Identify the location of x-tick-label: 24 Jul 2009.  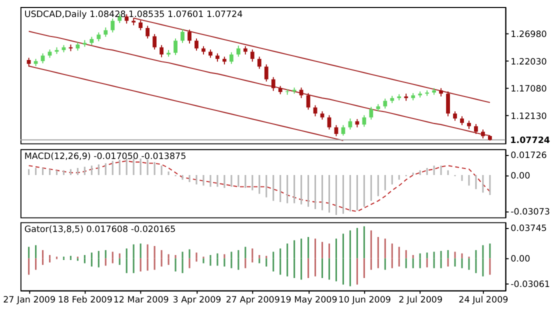
(483, 301).